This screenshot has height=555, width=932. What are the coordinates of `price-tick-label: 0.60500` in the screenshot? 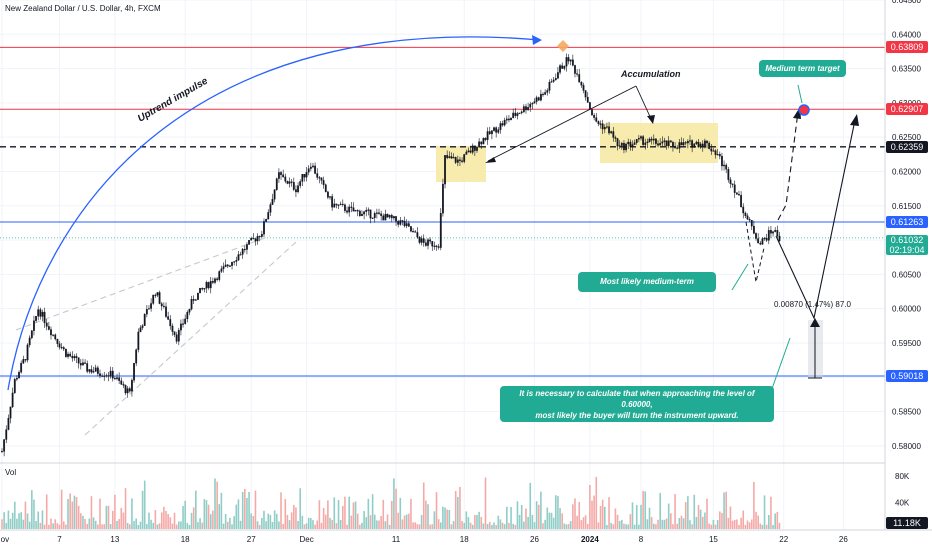 It's located at (906, 274).